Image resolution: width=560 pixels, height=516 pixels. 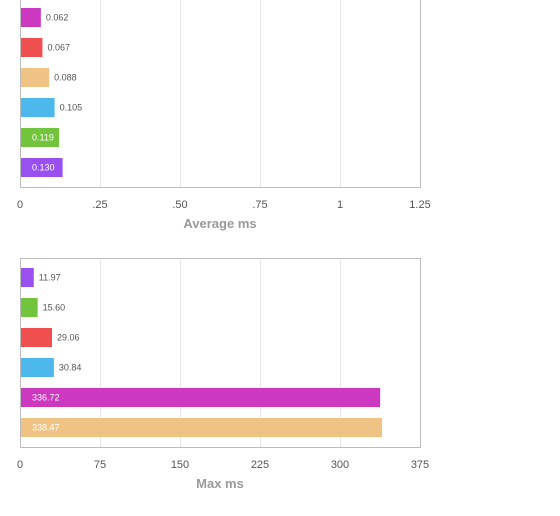 What do you see at coordinates (420, 465) in the screenshot?
I see `tick-label: 375` at bounding box center [420, 465].